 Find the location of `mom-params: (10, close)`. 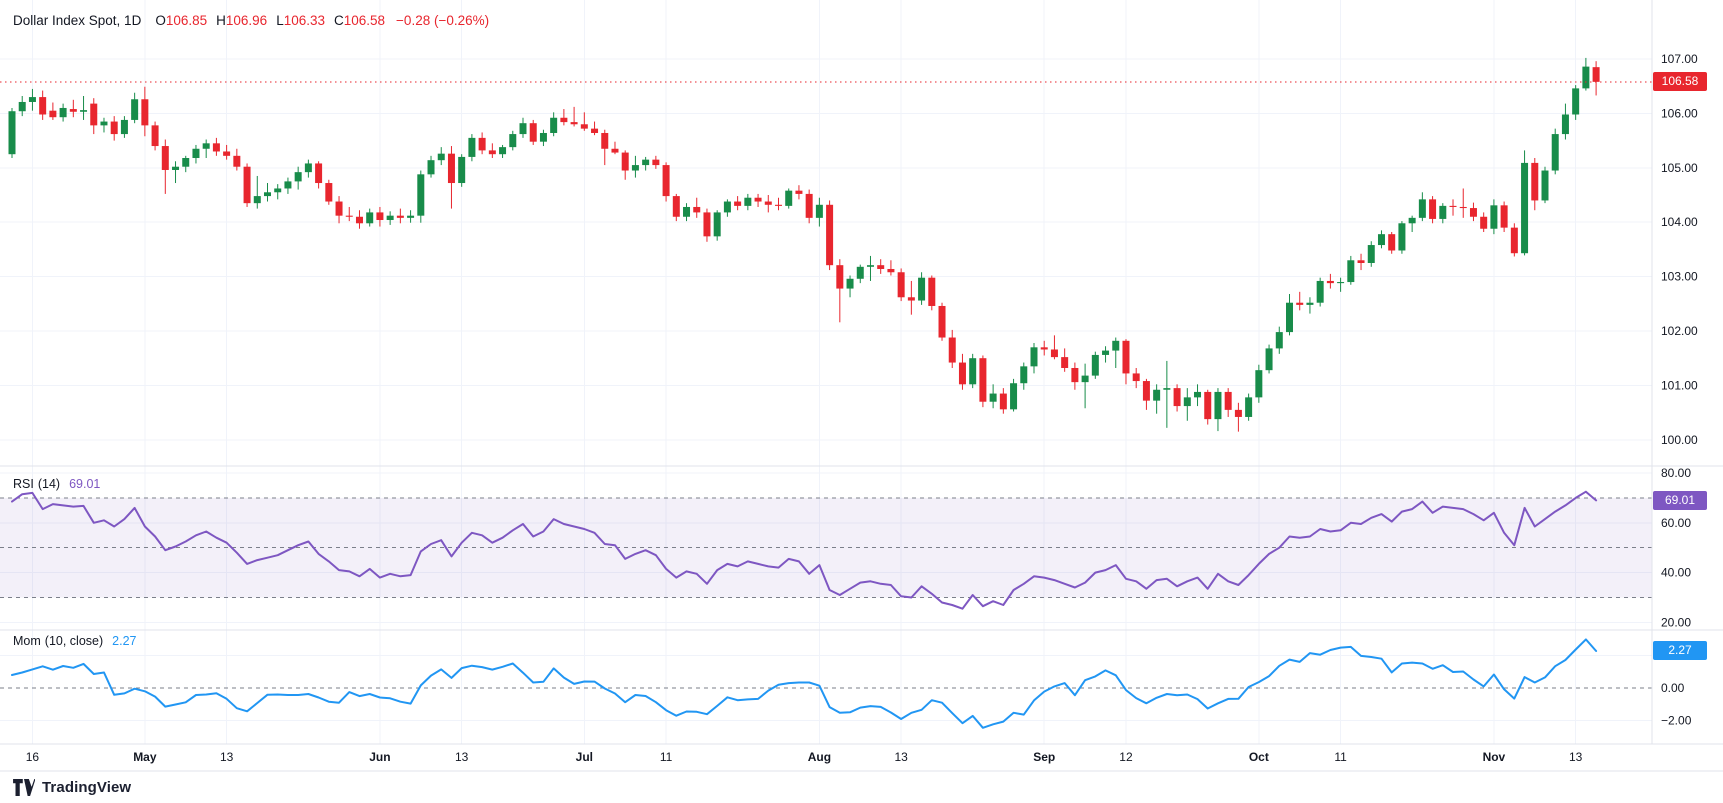

mom-params: (10, close) is located at coordinates (74, 641).